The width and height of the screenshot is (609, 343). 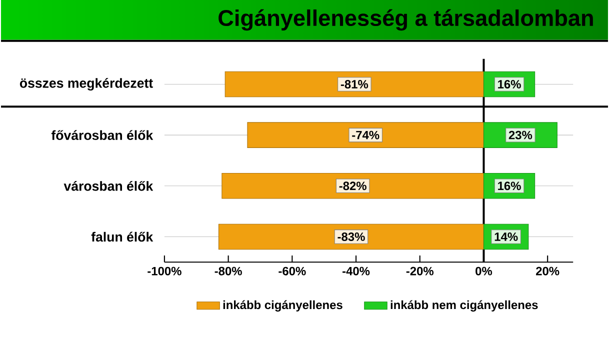 I want to click on x-tick-label: -60%, so click(x=292, y=271).